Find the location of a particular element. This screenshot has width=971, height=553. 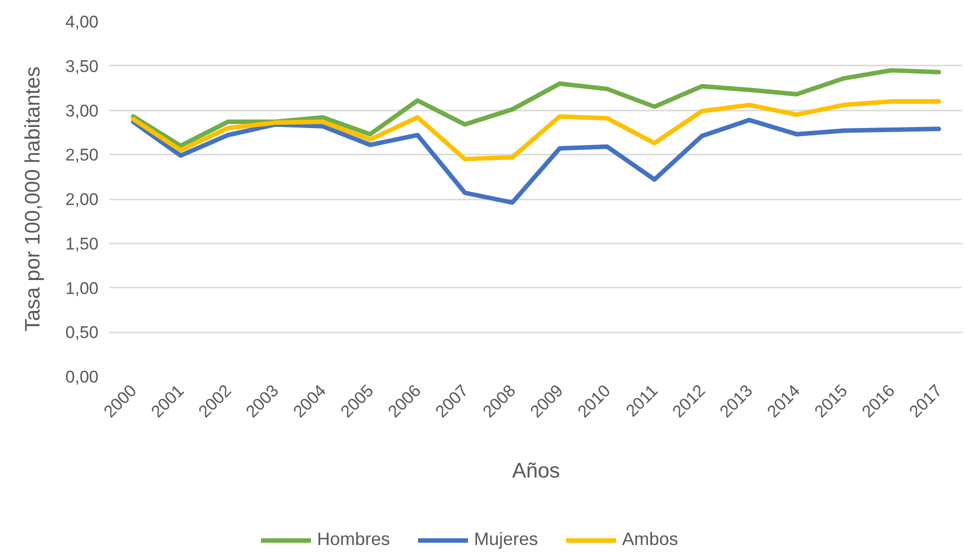

y-tick-label: 2,00 is located at coordinates (82, 199).